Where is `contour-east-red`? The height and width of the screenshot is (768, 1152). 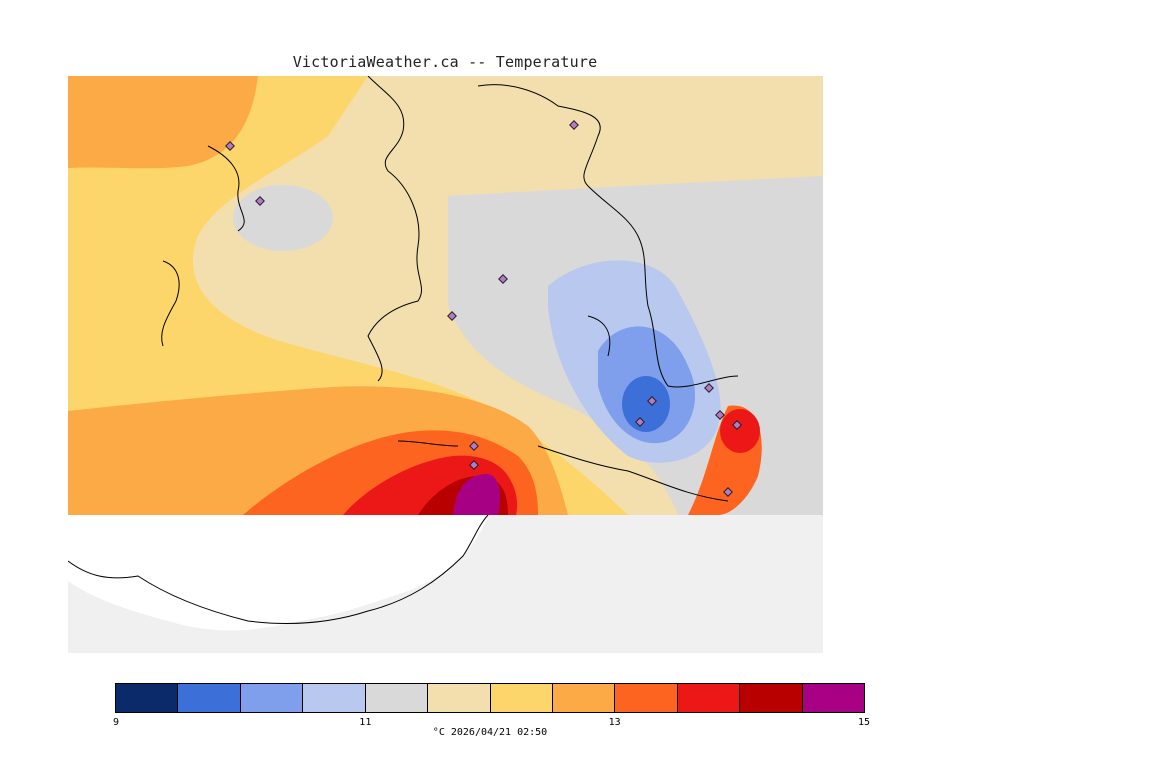
contour-east-red is located at coordinates (740, 431).